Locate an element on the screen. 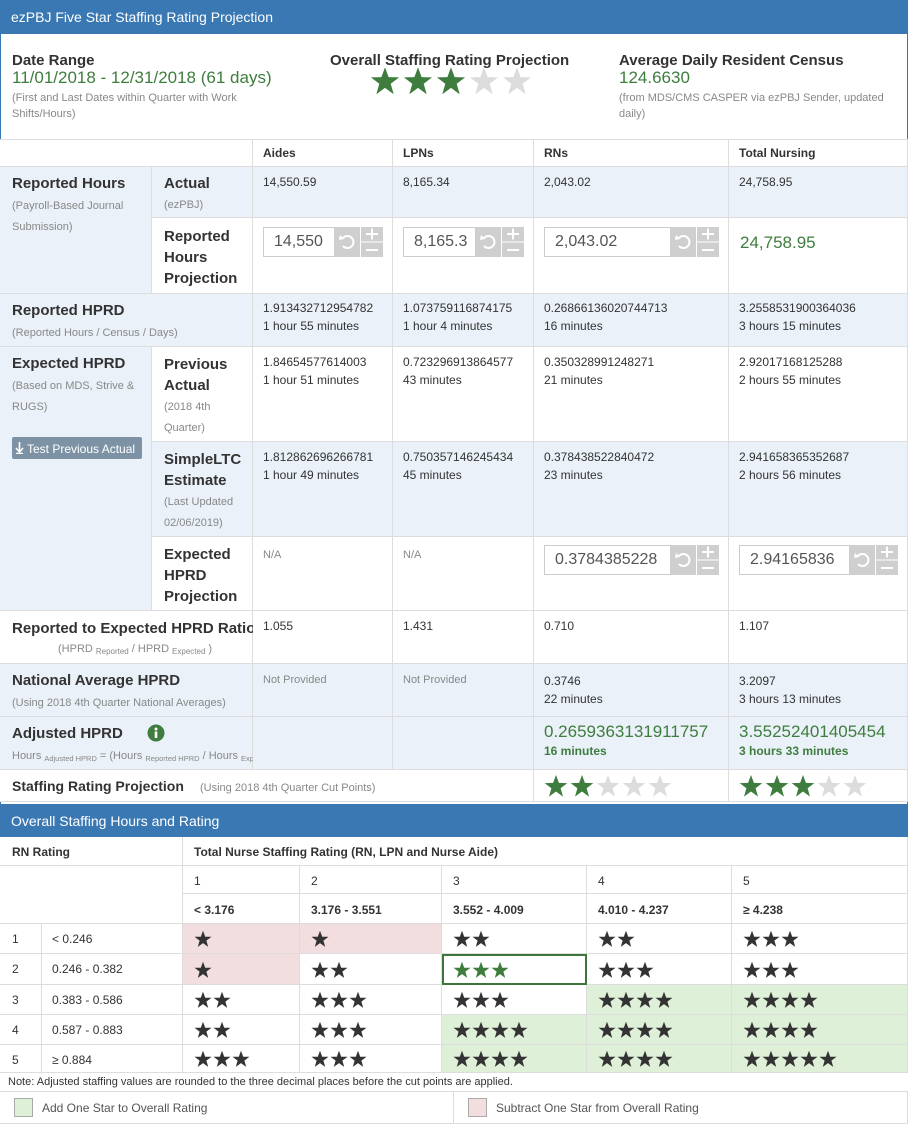  text: 1.84654577614003 is located at coordinates (315, 362).